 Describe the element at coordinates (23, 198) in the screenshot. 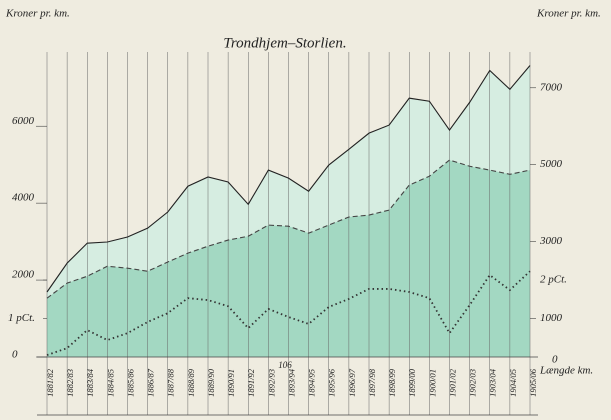

I see `y-tick-label: 4000` at that location.